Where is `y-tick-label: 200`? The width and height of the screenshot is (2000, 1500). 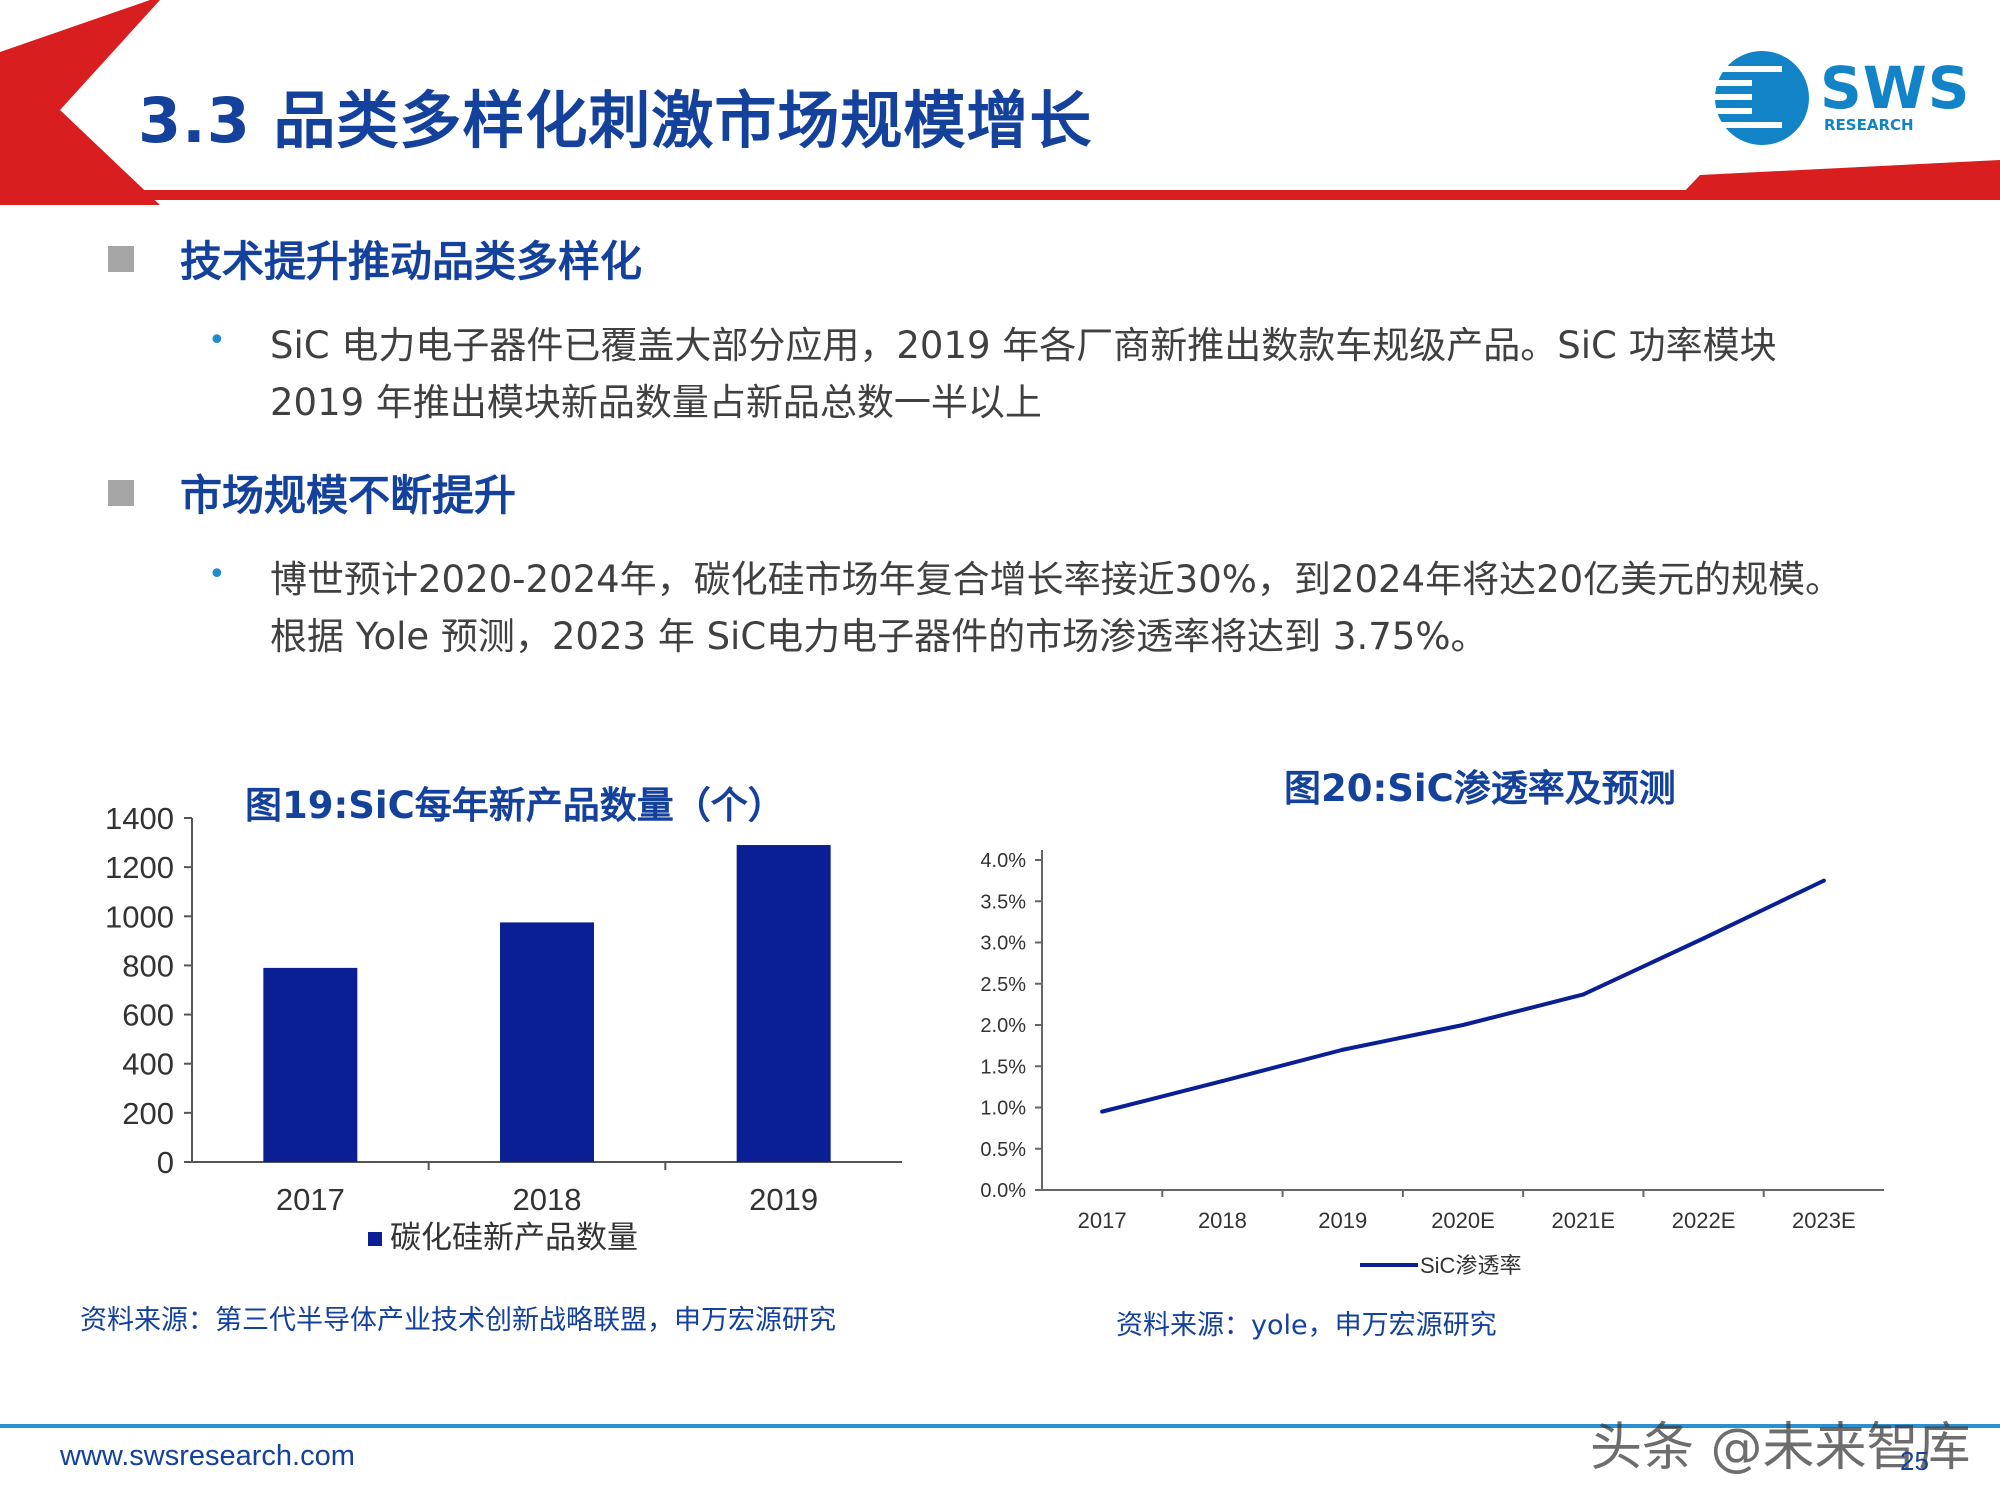
y-tick-label: 200 is located at coordinates (148, 1113).